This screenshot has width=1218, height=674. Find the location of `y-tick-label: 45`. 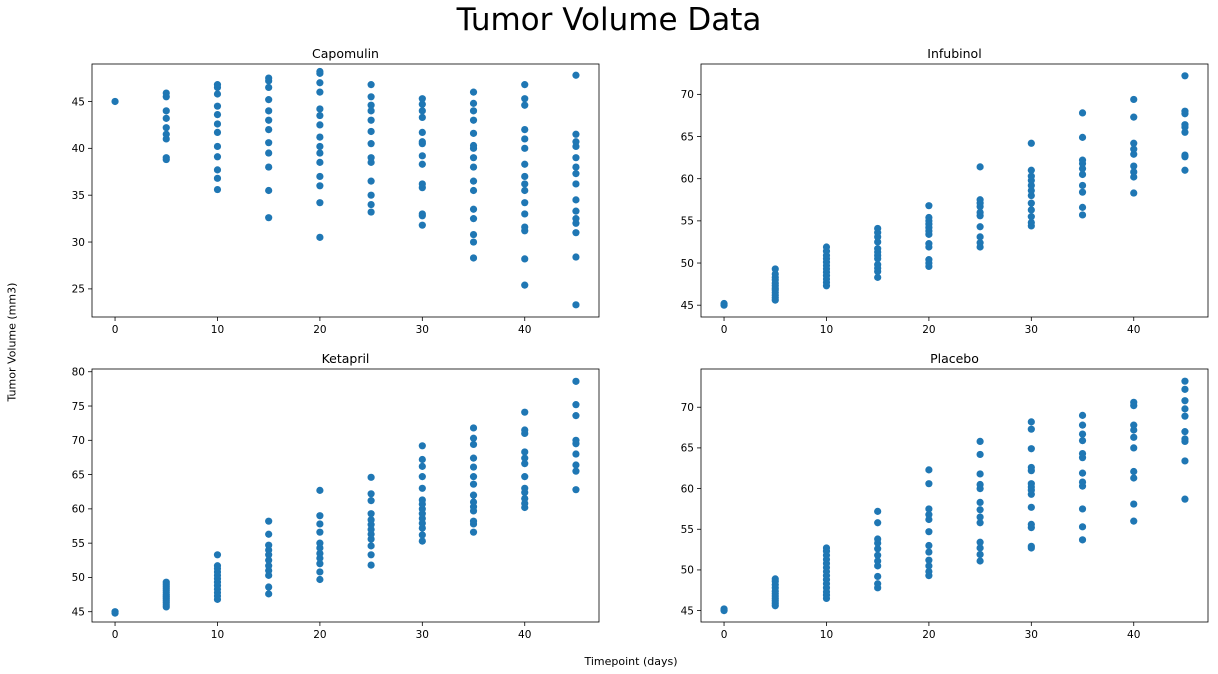

y-tick-label: 45 is located at coordinates (78, 102).